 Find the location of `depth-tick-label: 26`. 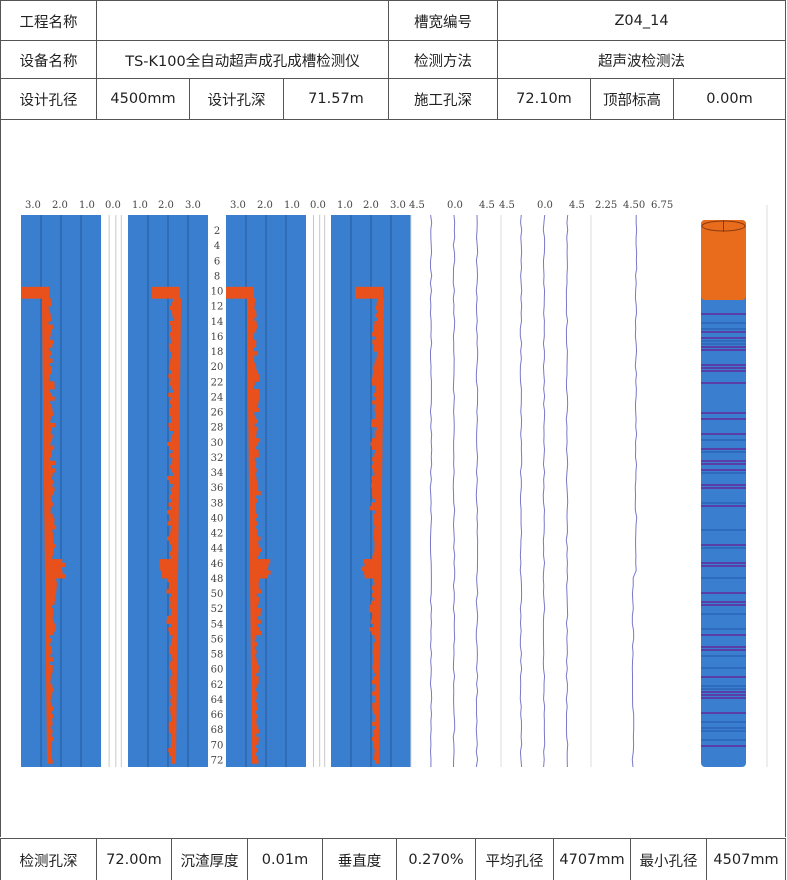

depth-tick-label: 26 is located at coordinates (217, 413).